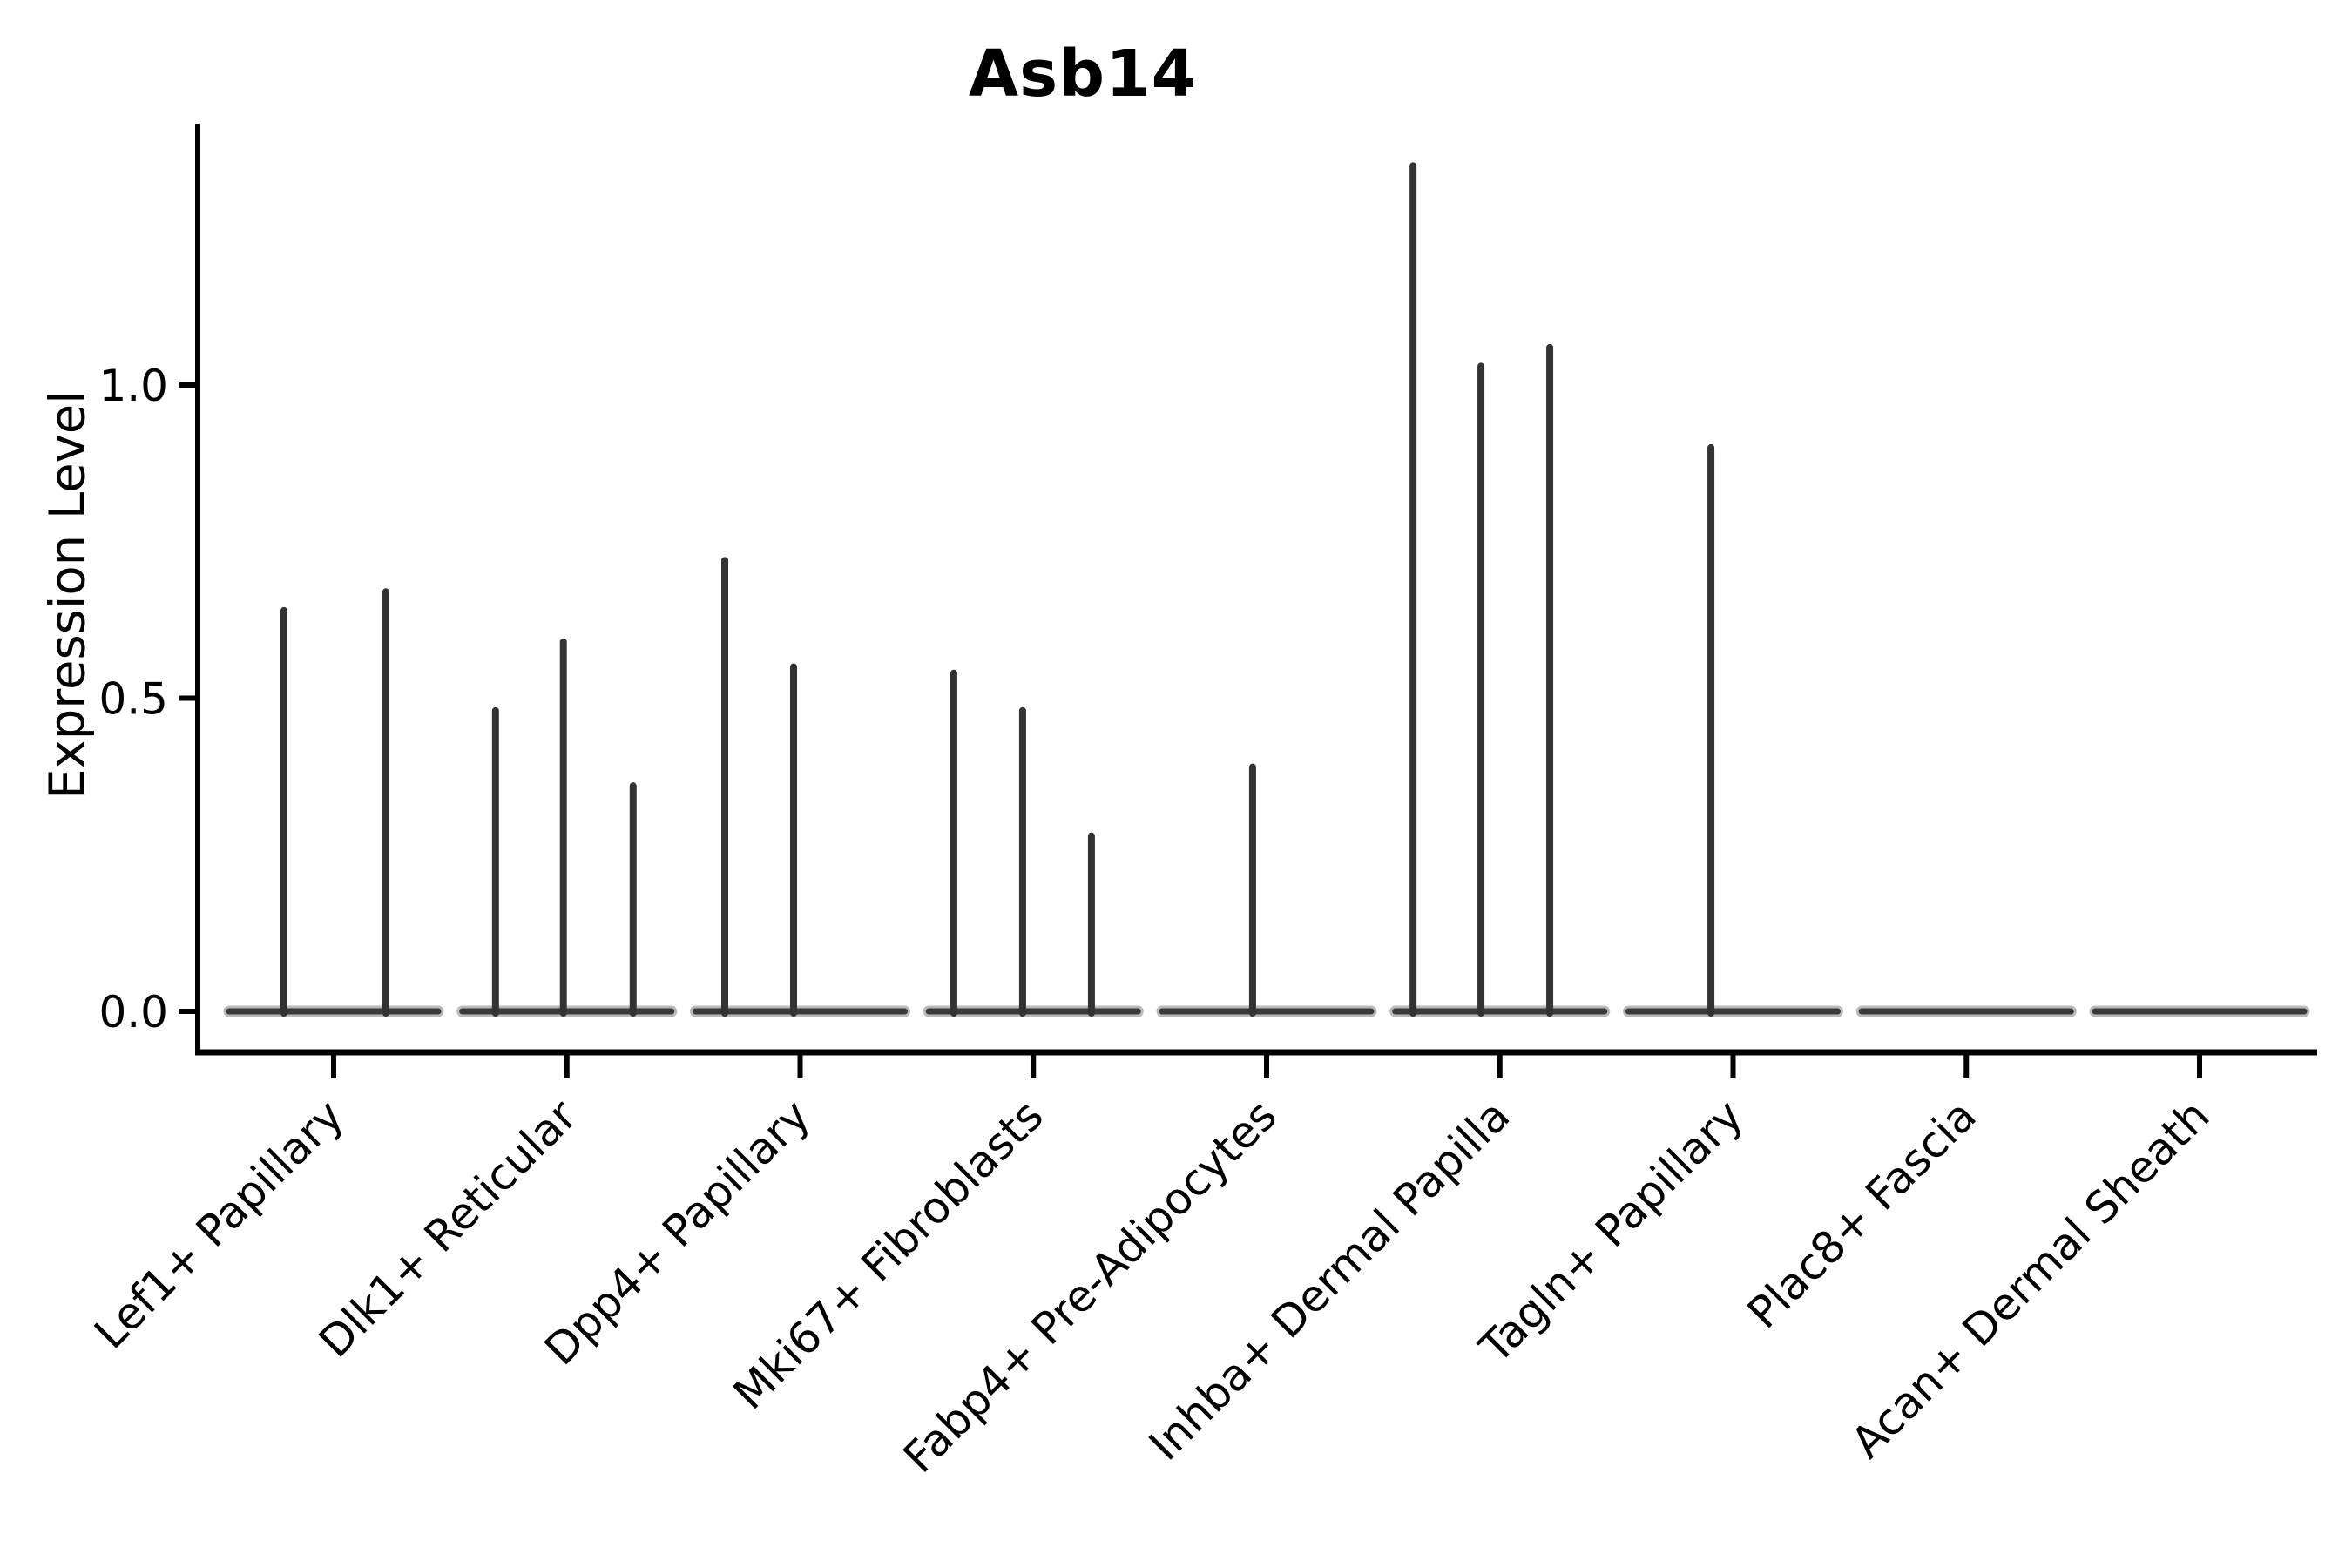 Image resolution: width=2352 pixels, height=1568 pixels. What do you see at coordinates (1090, 1286) in the screenshot?
I see `x-category-label: Fabp4+ Pre-Adipocytes` at bounding box center [1090, 1286].